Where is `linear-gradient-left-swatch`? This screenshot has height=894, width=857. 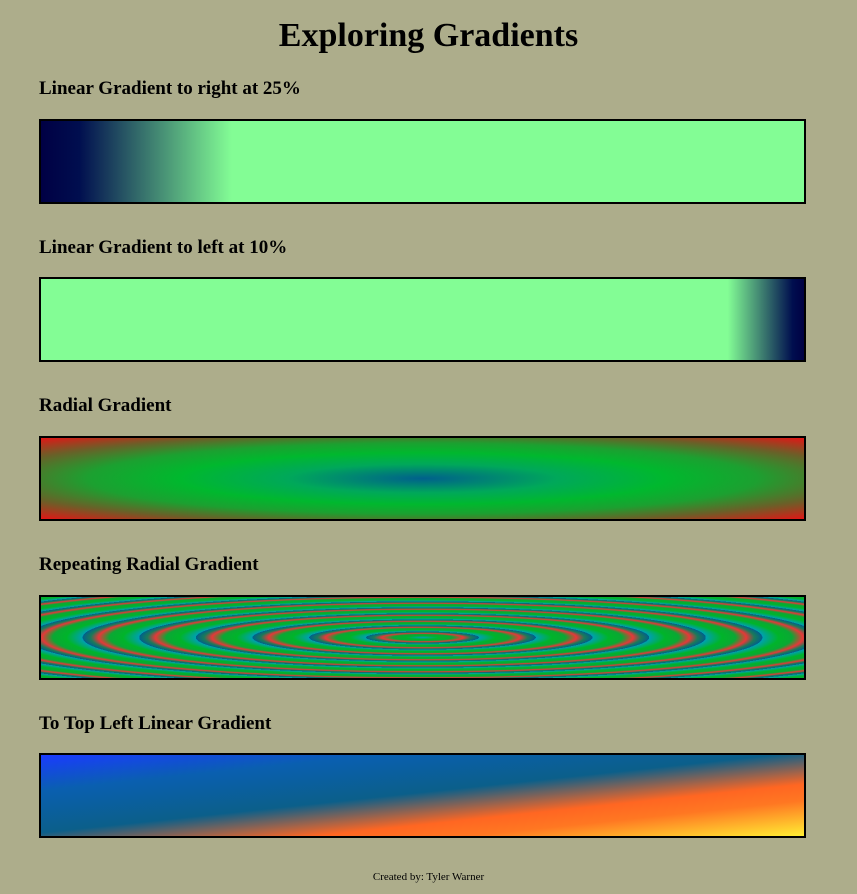
linear-gradient-left-swatch is located at coordinates (422, 319).